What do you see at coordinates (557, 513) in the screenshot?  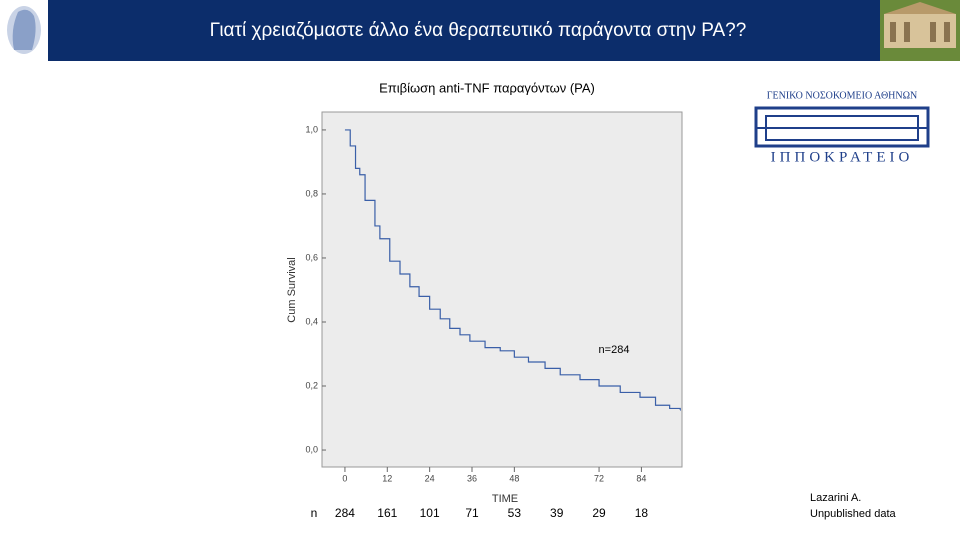 I see `at-risk-count: 39` at bounding box center [557, 513].